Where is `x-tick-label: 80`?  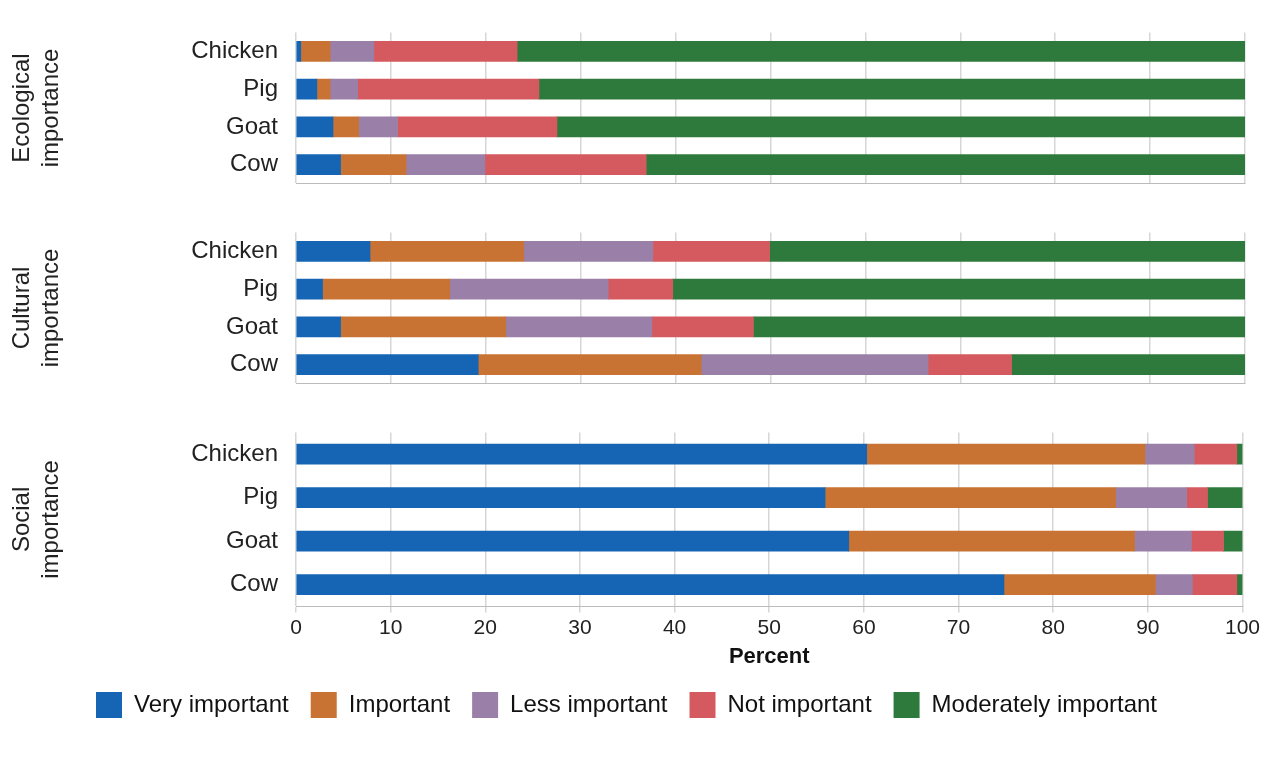 x-tick-label: 80 is located at coordinates (1053, 626).